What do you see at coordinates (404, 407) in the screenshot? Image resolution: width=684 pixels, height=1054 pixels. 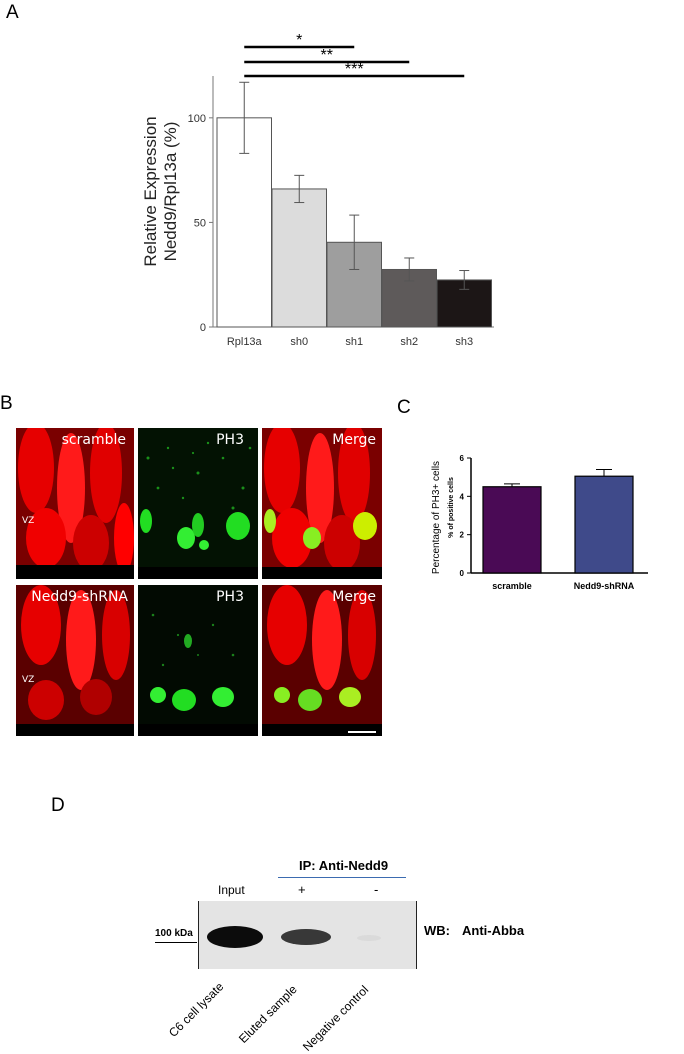 I see `panel-c-letter: C` at bounding box center [404, 407].